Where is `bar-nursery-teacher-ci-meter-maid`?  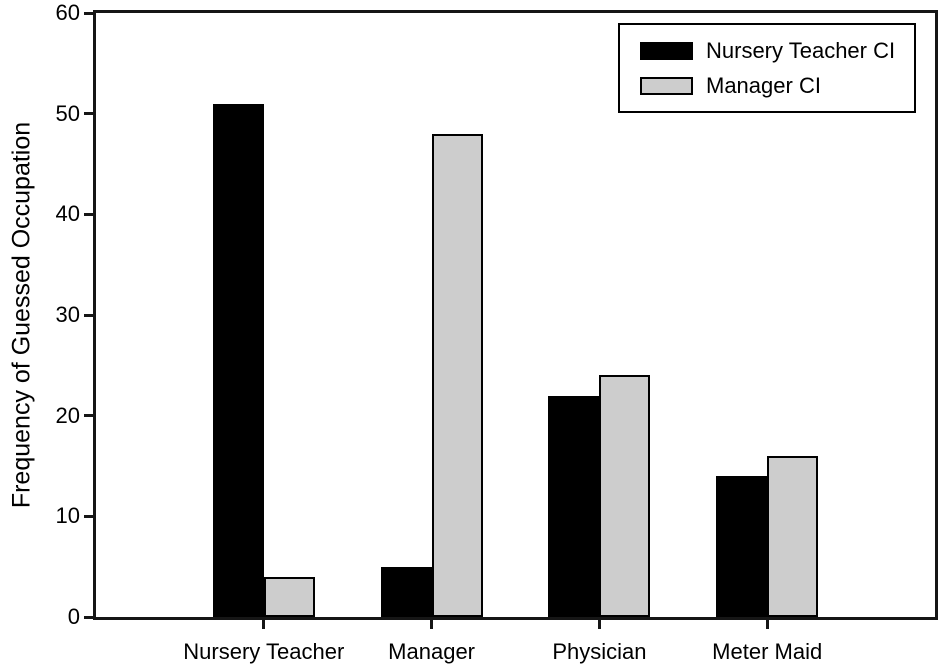
bar-nursery-teacher-ci-meter-maid is located at coordinates (742, 546).